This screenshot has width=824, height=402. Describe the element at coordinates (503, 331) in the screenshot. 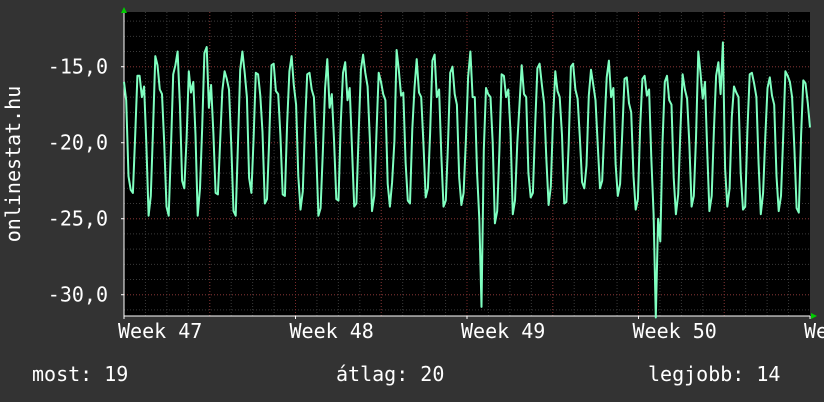

I see `x-tick-label: Week 49` at that location.